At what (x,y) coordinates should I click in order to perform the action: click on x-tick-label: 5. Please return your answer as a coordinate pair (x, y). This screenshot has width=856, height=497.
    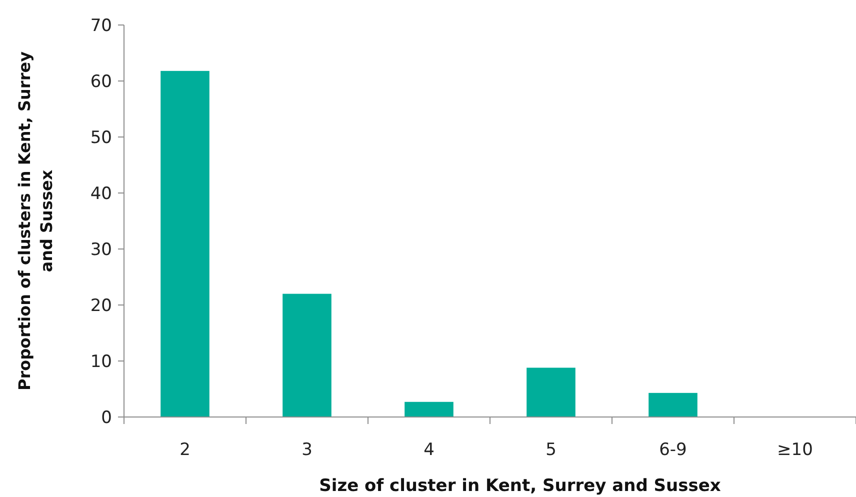
    Looking at the image, I should click on (551, 450).